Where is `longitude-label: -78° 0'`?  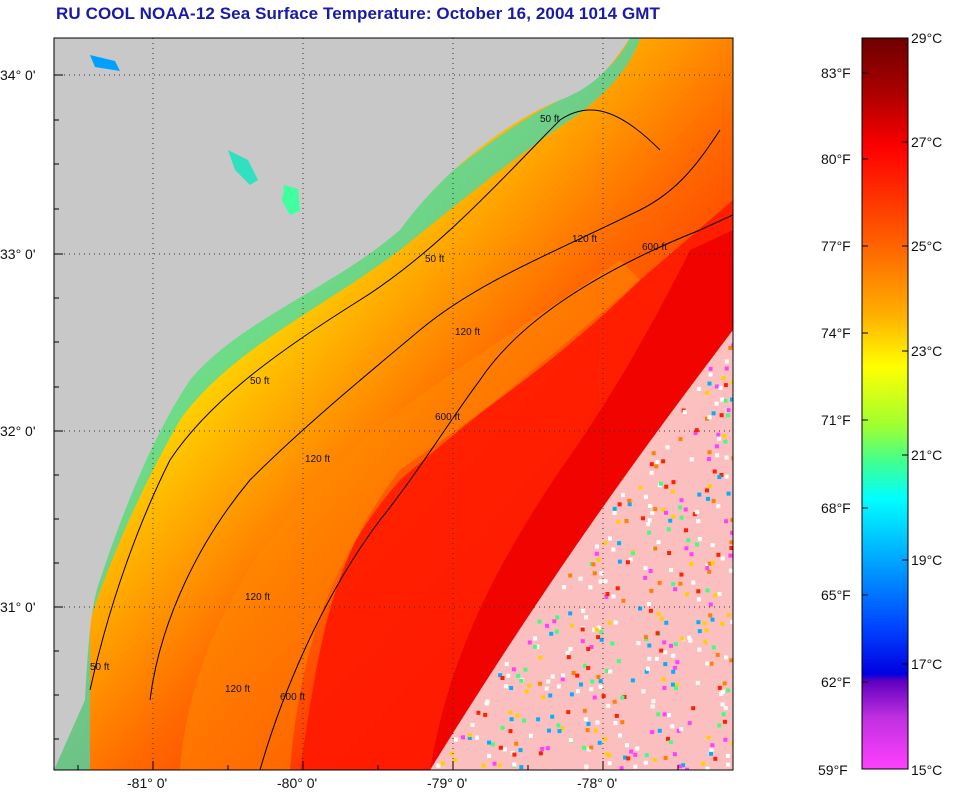 longitude-label: -78° 0' is located at coordinates (597, 783).